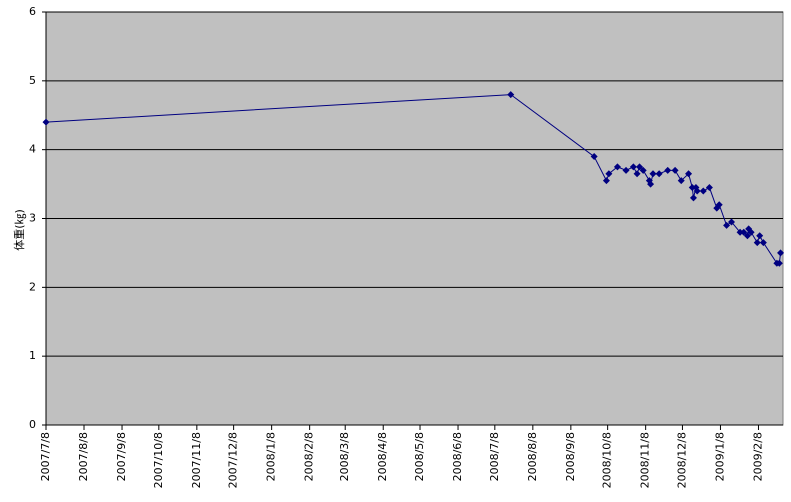 This screenshot has height=502, width=791. What do you see at coordinates (681, 460) in the screenshot?
I see `x-tick-label: 2008/12/8` at bounding box center [681, 460].